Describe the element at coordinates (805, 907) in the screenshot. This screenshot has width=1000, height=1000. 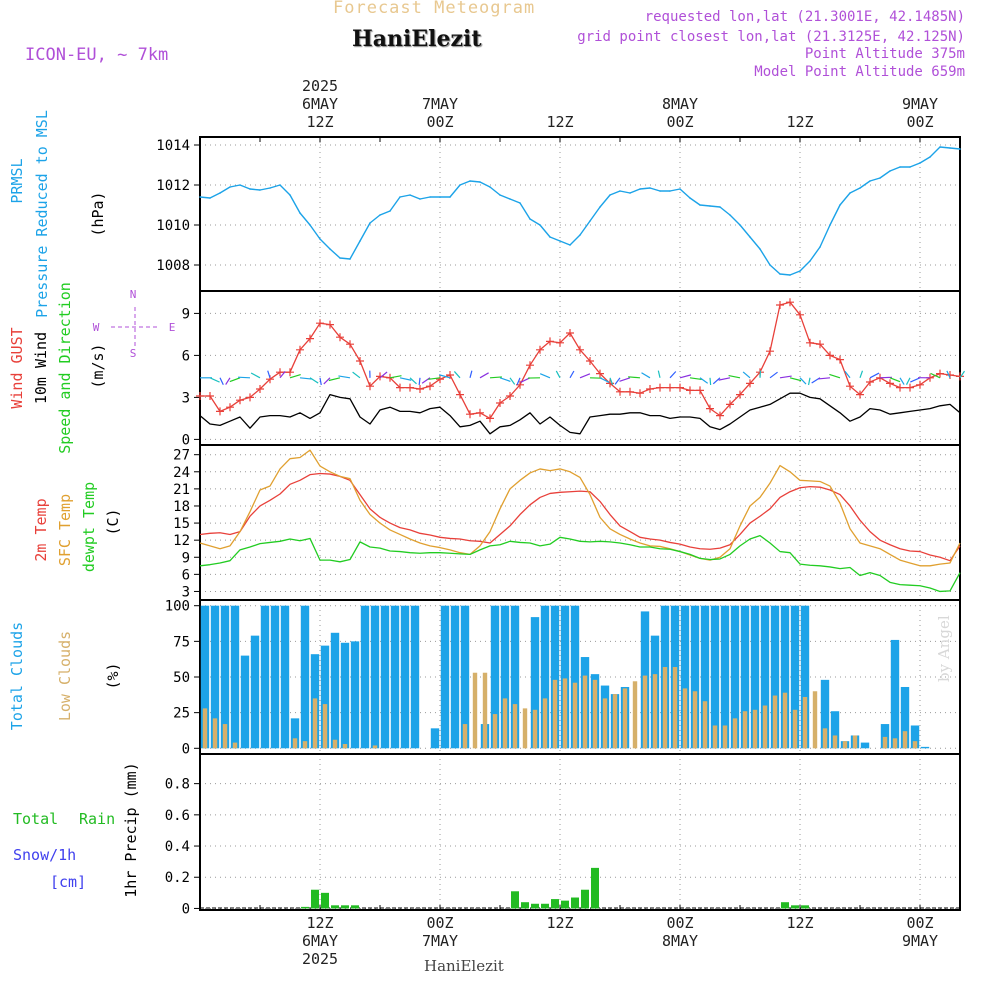
I see `rain-bar` at that location.